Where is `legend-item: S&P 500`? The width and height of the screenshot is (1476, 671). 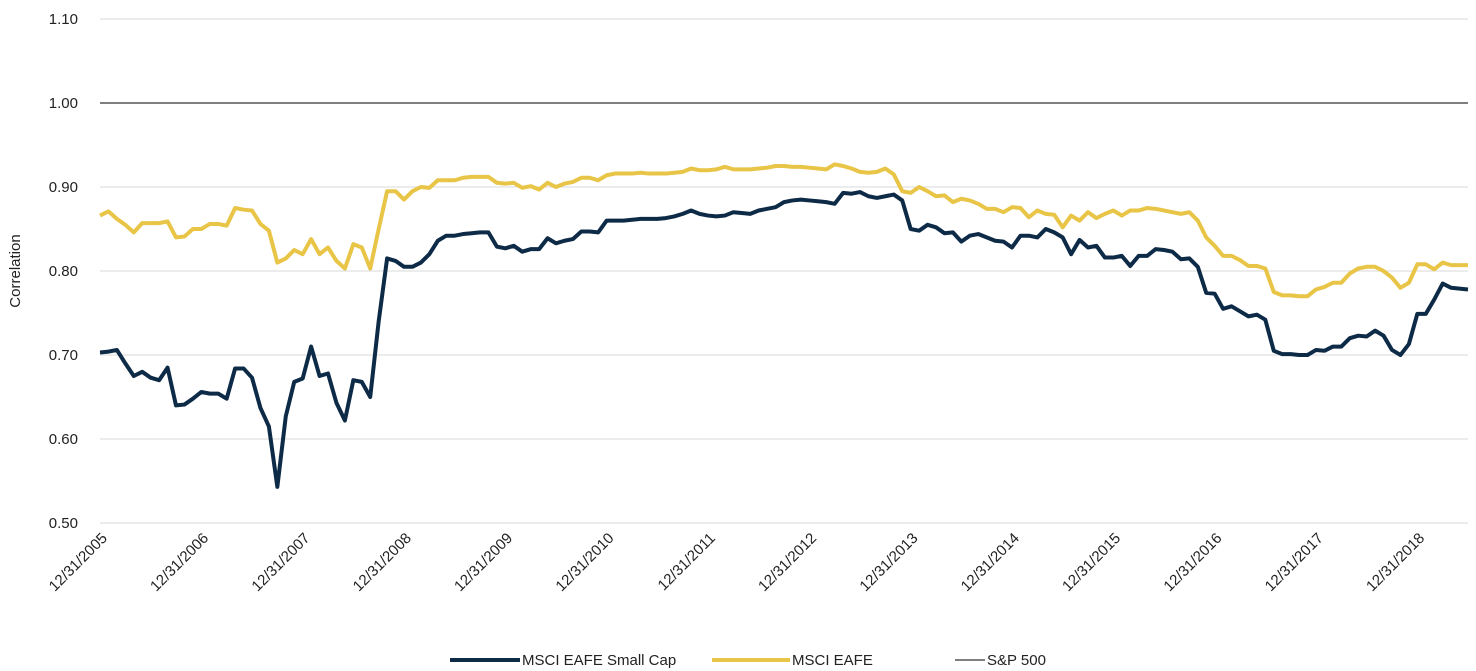 legend-item: S&P 500 is located at coordinates (1000, 660).